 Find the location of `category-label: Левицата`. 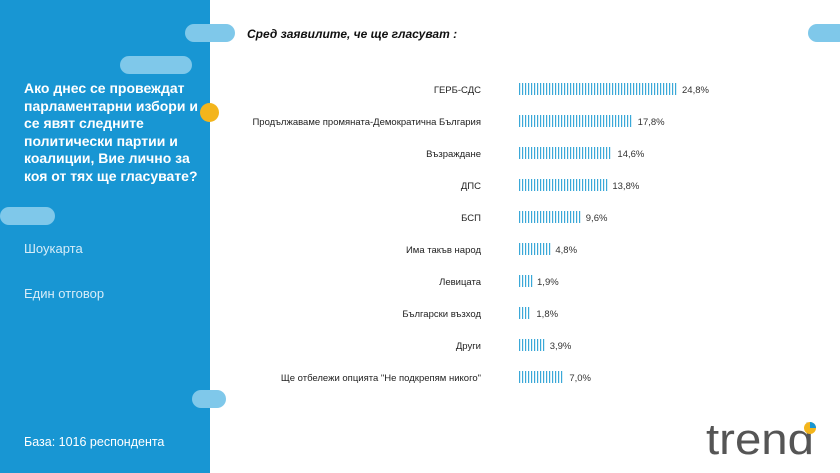

category-label: Левицата is located at coordinates (460, 282).